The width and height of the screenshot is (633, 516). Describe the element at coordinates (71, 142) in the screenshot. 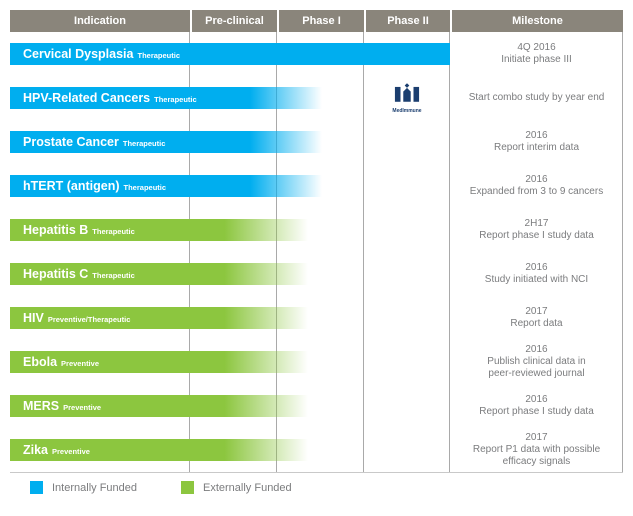

I see `indication-label: Prostate Cancer` at that location.